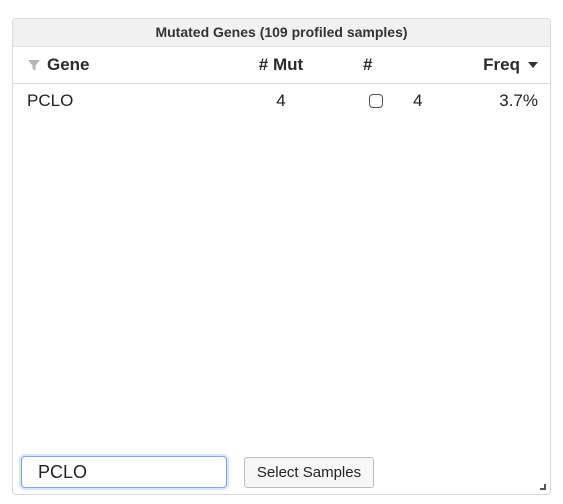 The height and width of the screenshot is (504, 563). I want to click on freq-cell: 3.7%, so click(518, 100).